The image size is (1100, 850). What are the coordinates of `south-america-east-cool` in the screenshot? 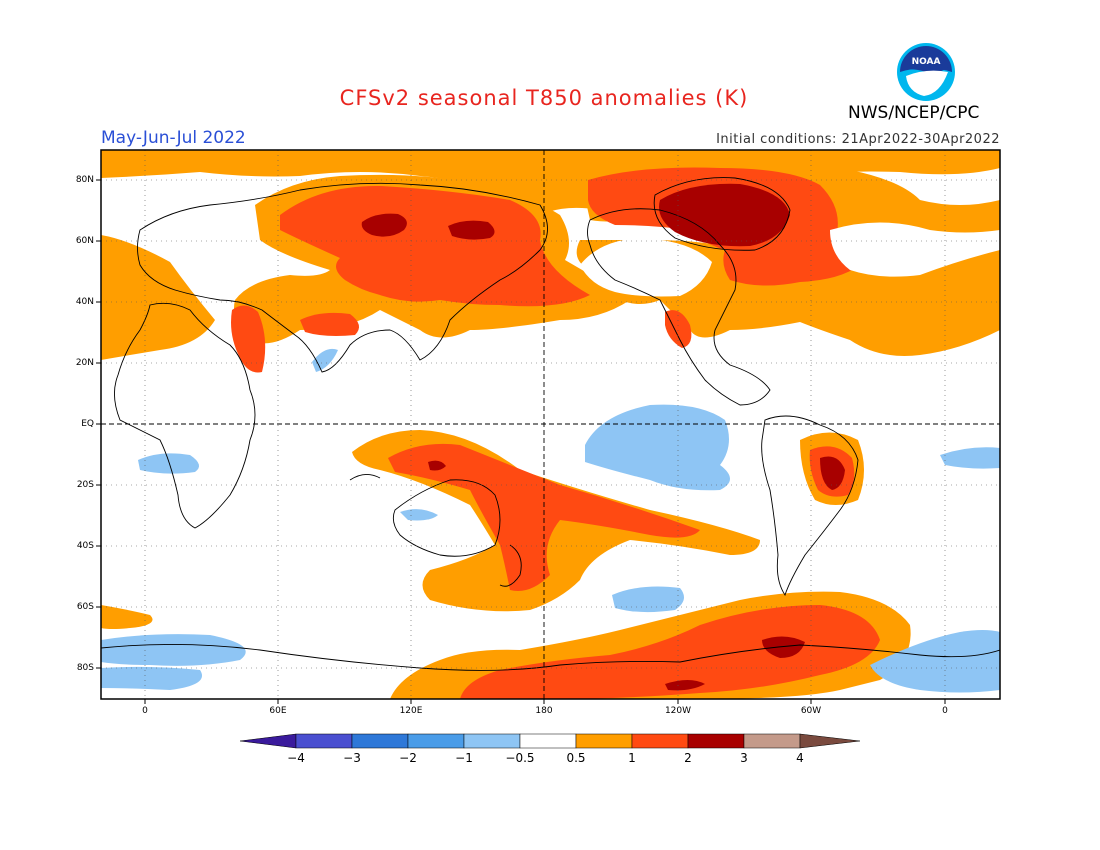 It's located at (970, 458).